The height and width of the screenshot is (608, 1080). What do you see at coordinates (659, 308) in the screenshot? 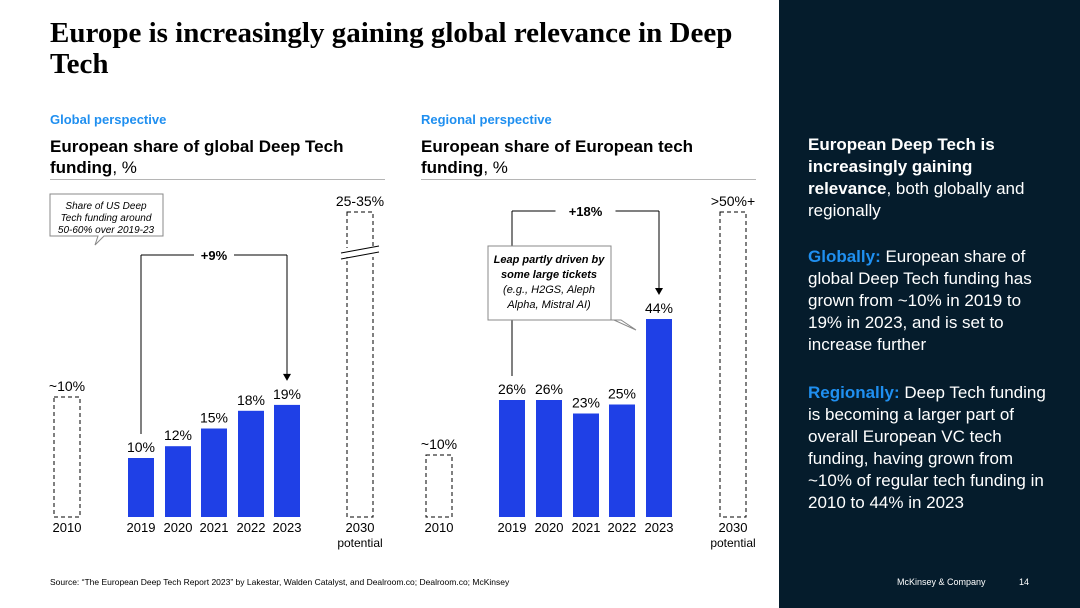
I see `value-label: 44%` at bounding box center [659, 308].